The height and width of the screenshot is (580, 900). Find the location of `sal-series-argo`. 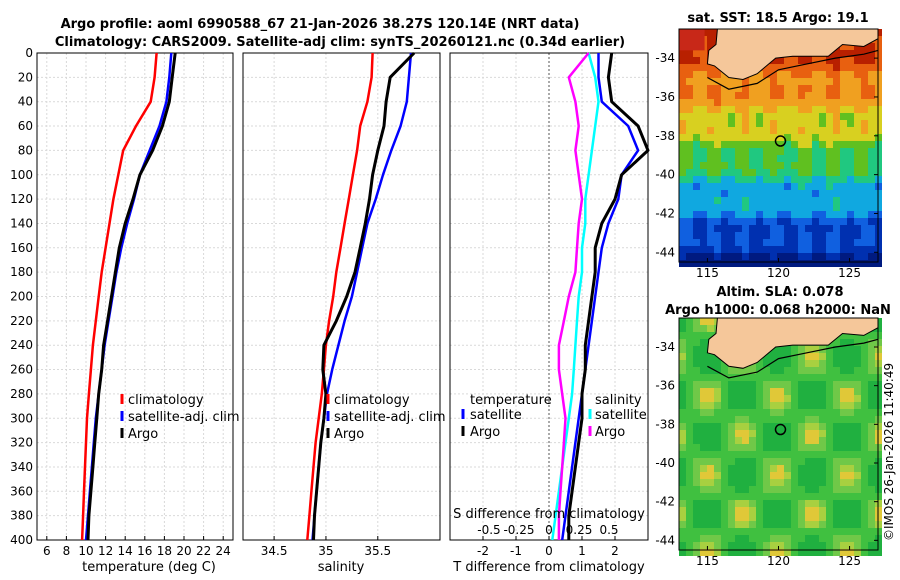

sal-series-argo is located at coordinates (364, 296).